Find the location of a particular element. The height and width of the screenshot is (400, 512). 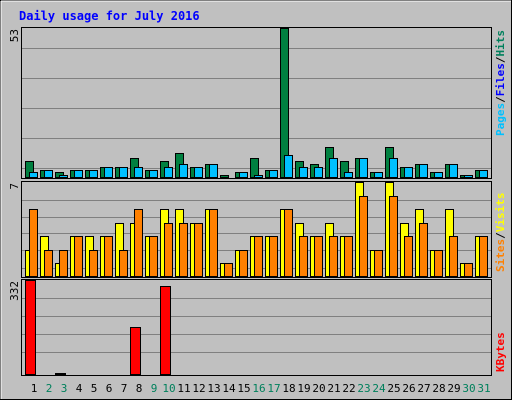

day-label-9: 9 is located at coordinates (154, 388).